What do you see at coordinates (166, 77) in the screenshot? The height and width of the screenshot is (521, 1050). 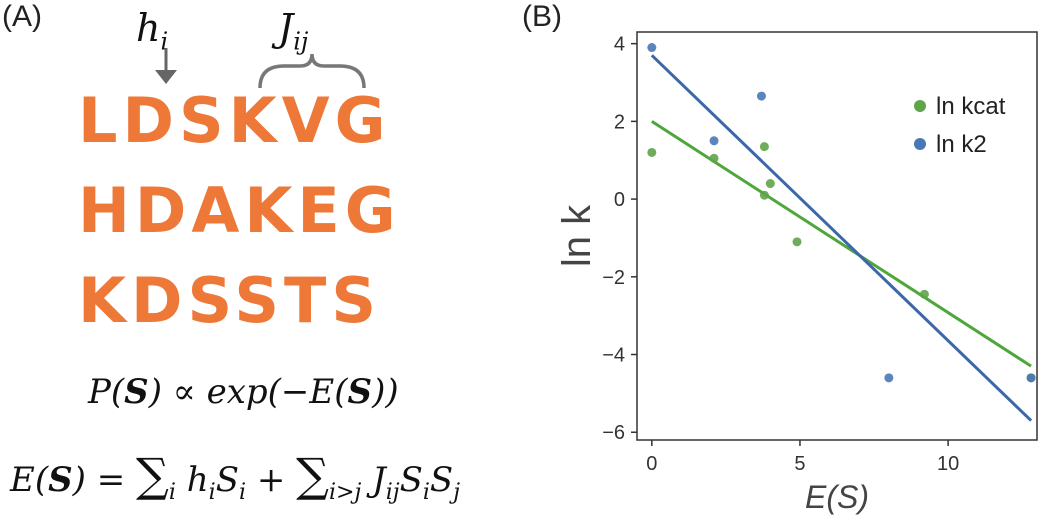 I see `h-arrow-head` at bounding box center [166, 77].